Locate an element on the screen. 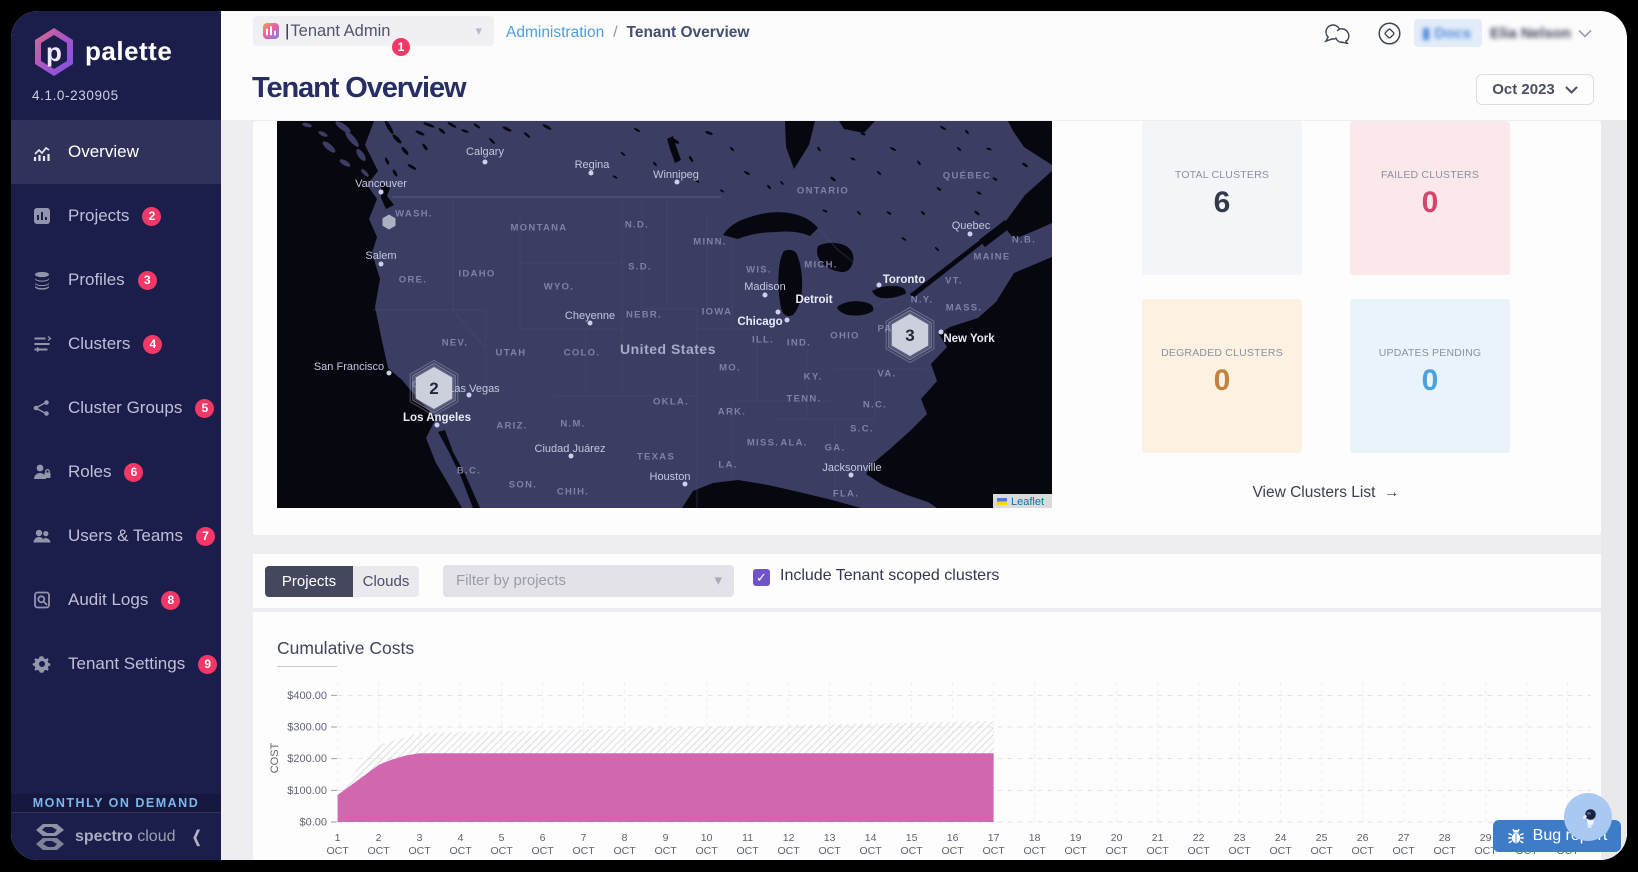 This screenshot has height=872, width=1638. svg-text: ORE. is located at coordinates (413, 280).